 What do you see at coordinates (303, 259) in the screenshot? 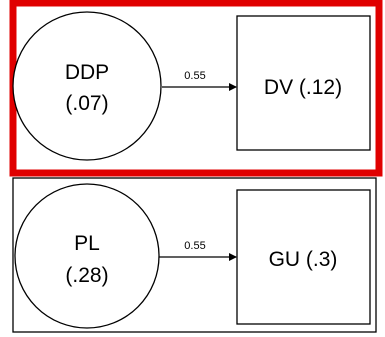
I see `observed-label-gu: GU (.3)` at bounding box center [303, 259].